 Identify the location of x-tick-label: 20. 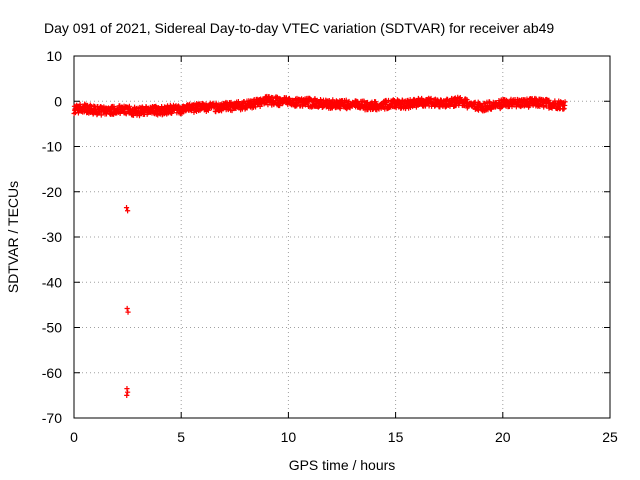
(503, 437).